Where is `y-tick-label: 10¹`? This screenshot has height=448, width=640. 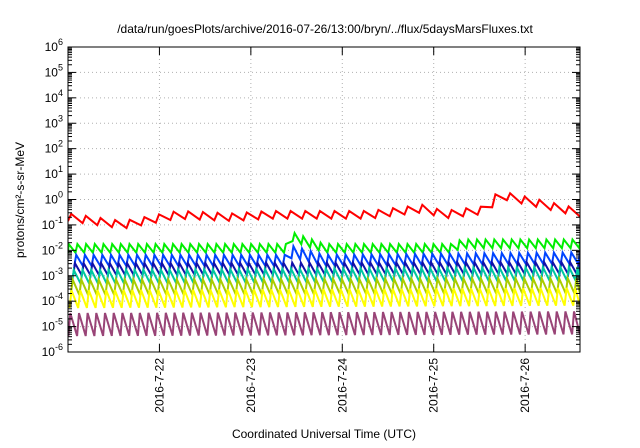
y-tick-label: 10¹ is located at coordinates (54, 172).